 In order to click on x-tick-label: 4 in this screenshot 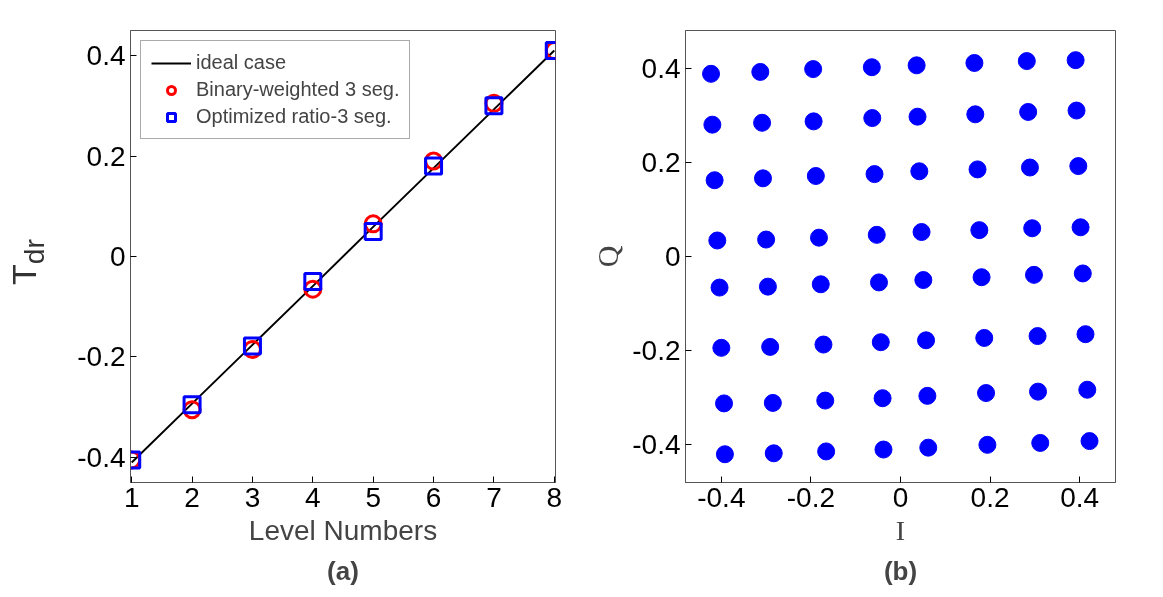, I will do `click(313, 497)`.